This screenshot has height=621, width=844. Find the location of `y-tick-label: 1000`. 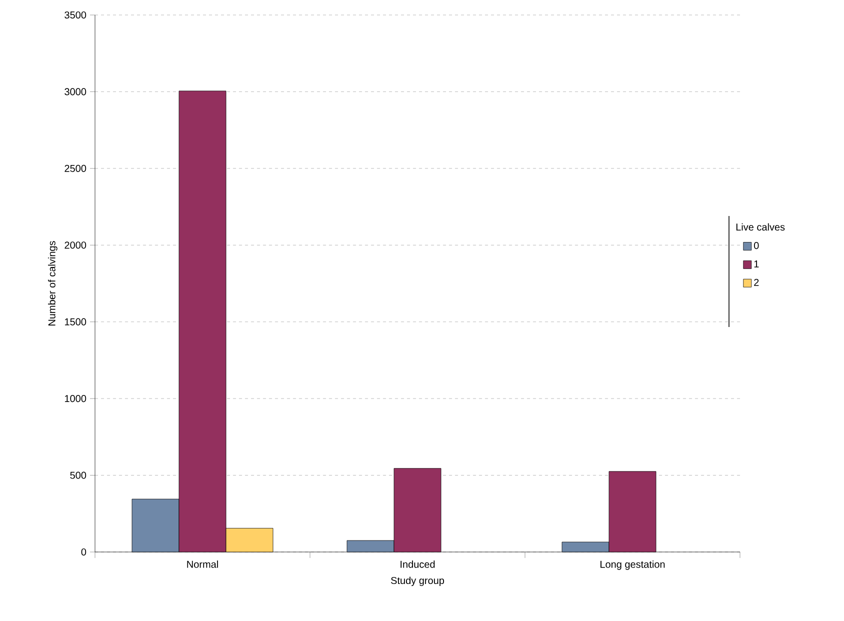

y-tick-label: 1000 is located at coordinates (75, 398).